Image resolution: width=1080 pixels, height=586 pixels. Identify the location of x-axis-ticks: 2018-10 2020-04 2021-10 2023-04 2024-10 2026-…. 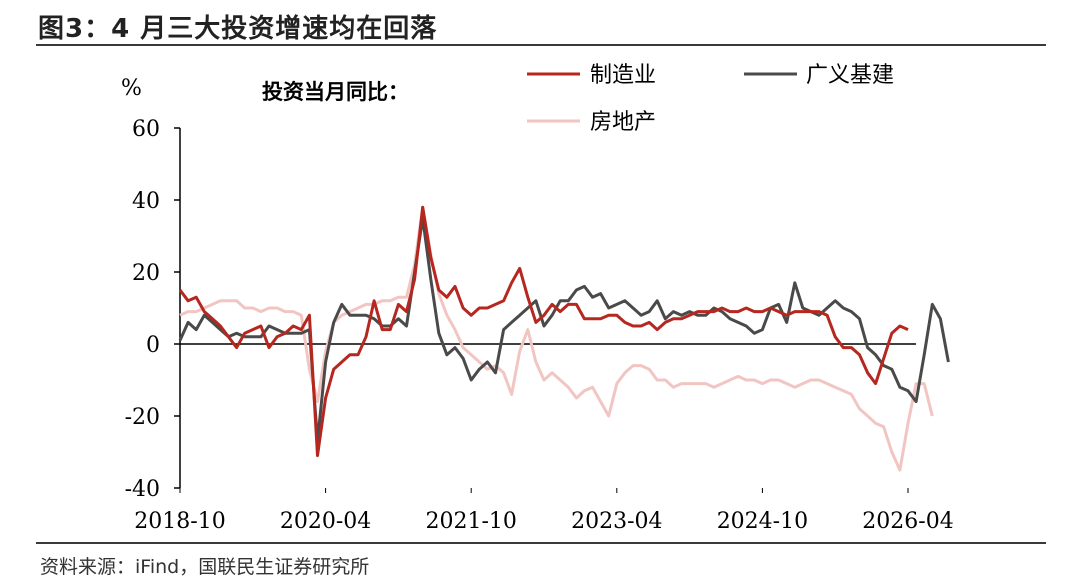
(544, 511).